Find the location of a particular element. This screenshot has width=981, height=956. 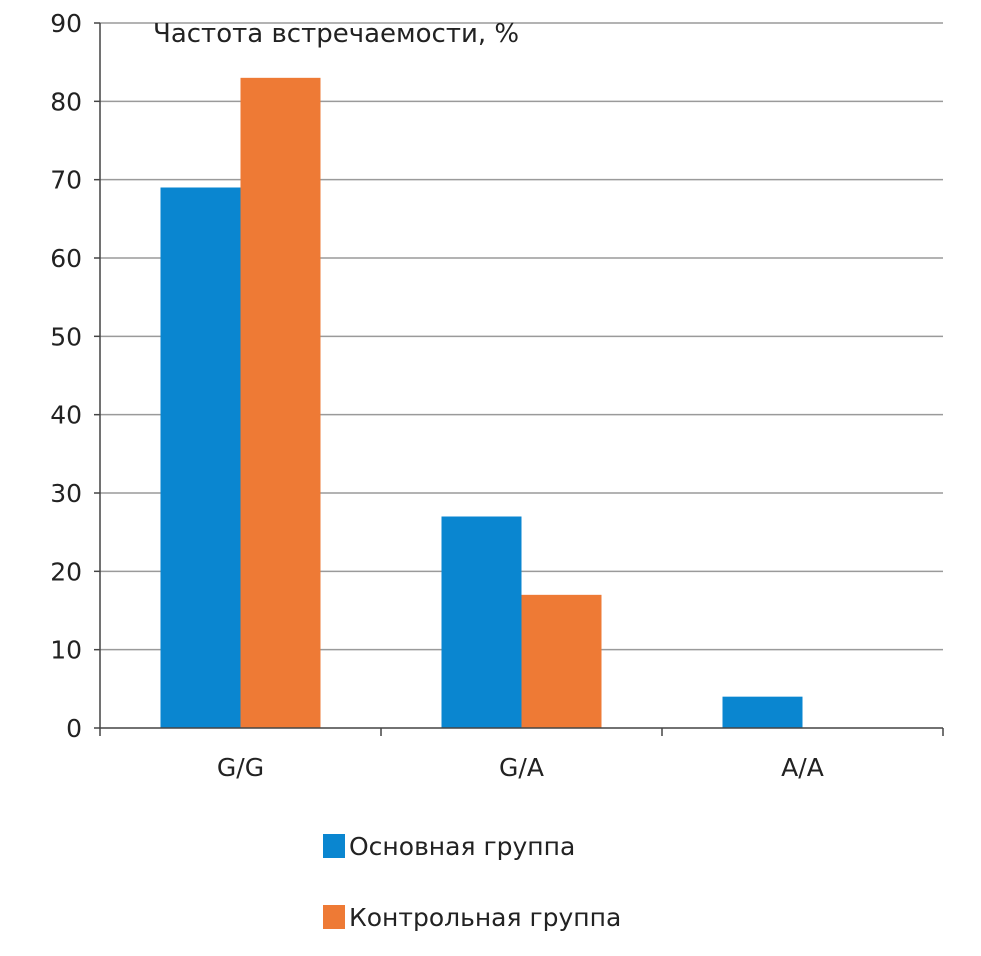

legend-label: Контрольная группа is located at coordinates (485, 917).